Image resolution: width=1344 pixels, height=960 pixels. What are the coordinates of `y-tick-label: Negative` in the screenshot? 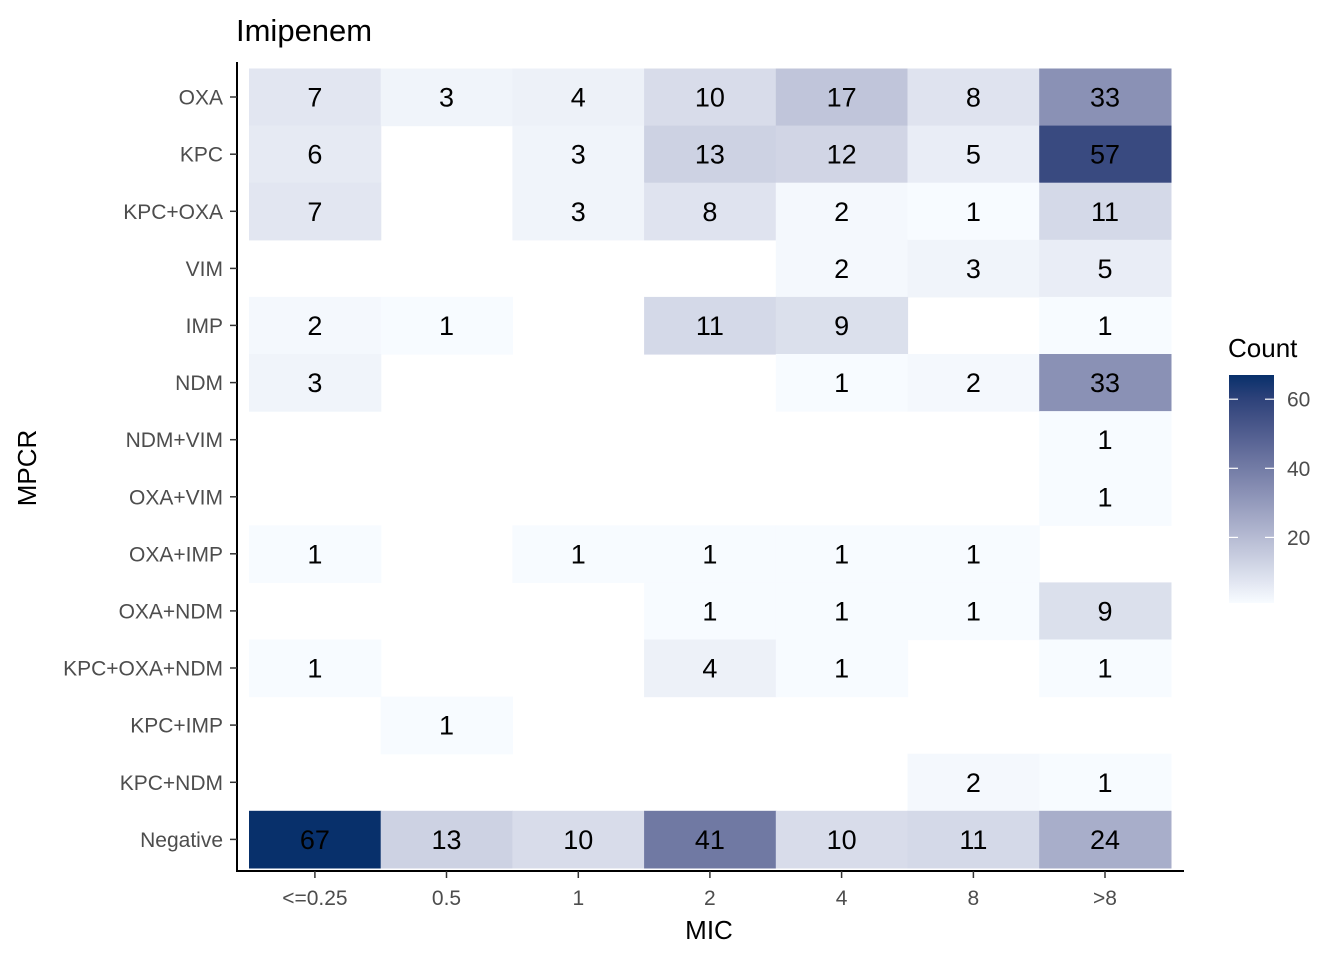 It's located at (181, 840).